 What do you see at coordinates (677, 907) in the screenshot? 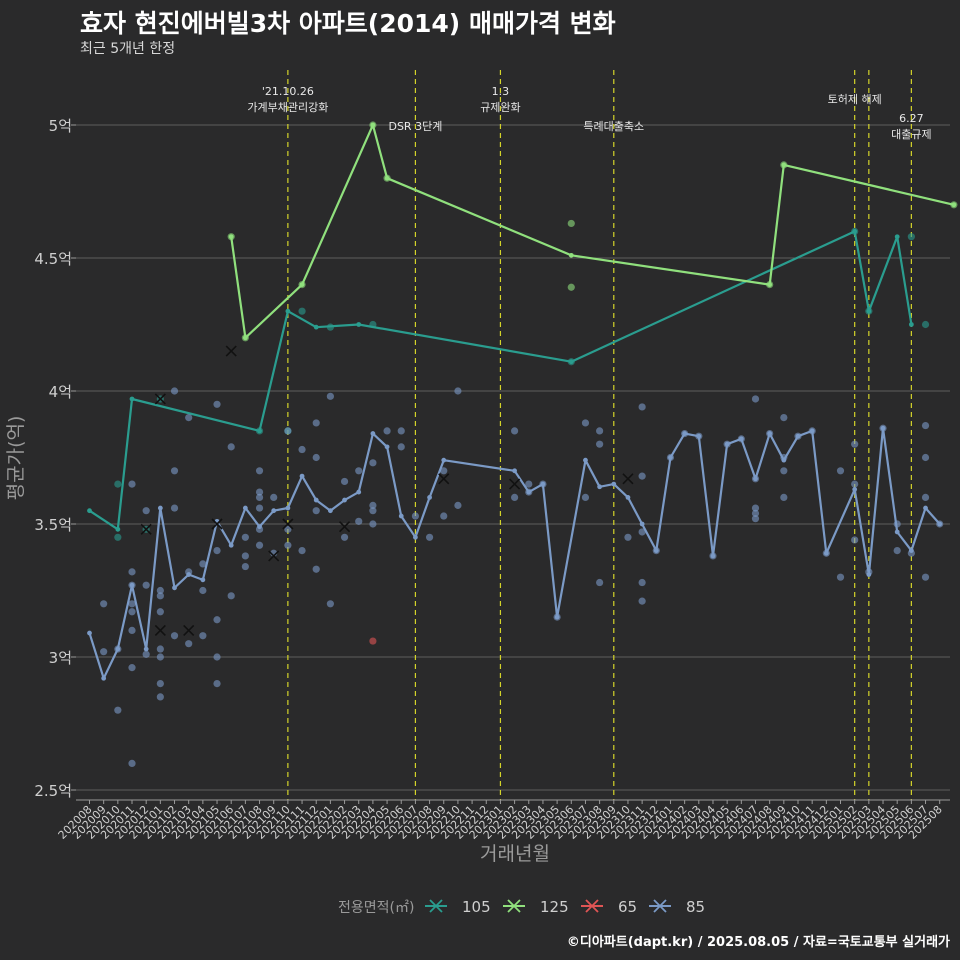
I see `legend-item-85: 85` at bounding box center [677, 907].